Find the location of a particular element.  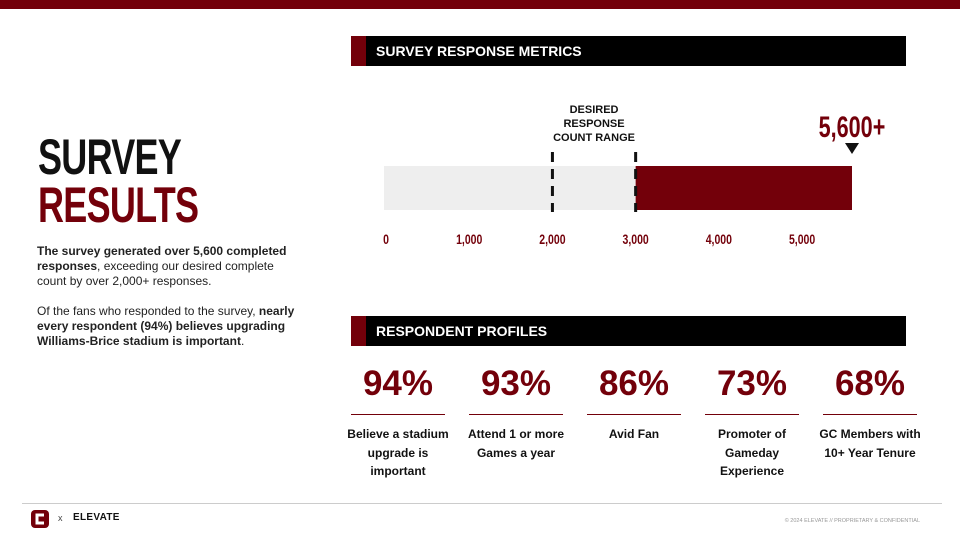

value-pointer is located at coordinates (852, 148).